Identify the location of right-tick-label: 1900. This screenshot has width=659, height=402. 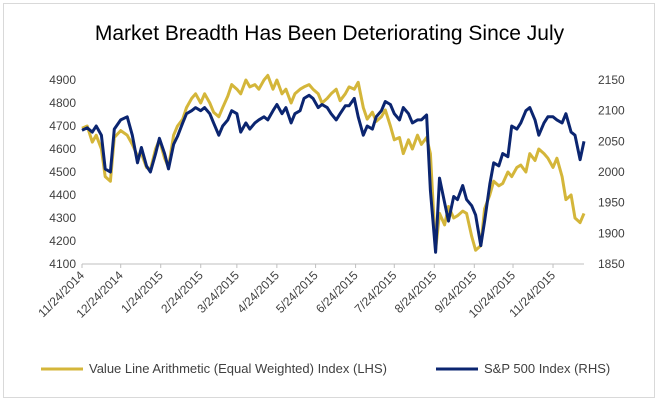
(611, 233).